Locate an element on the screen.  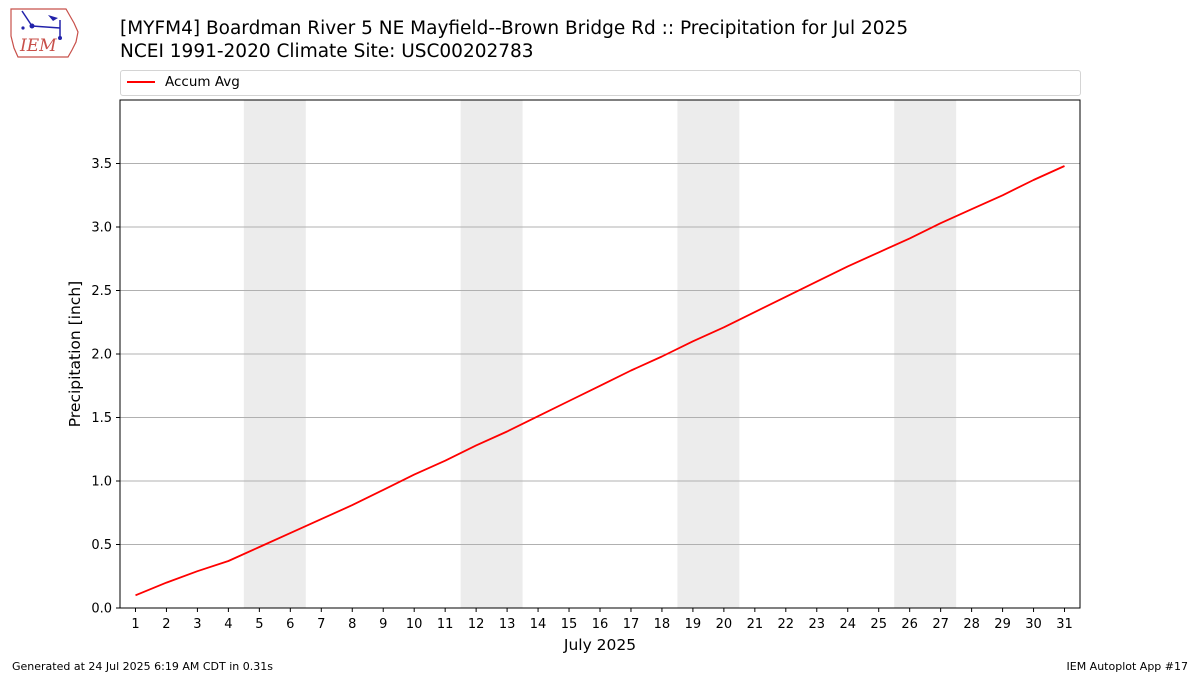
x-tick-label: 25 is located at coordinates (878, 624).